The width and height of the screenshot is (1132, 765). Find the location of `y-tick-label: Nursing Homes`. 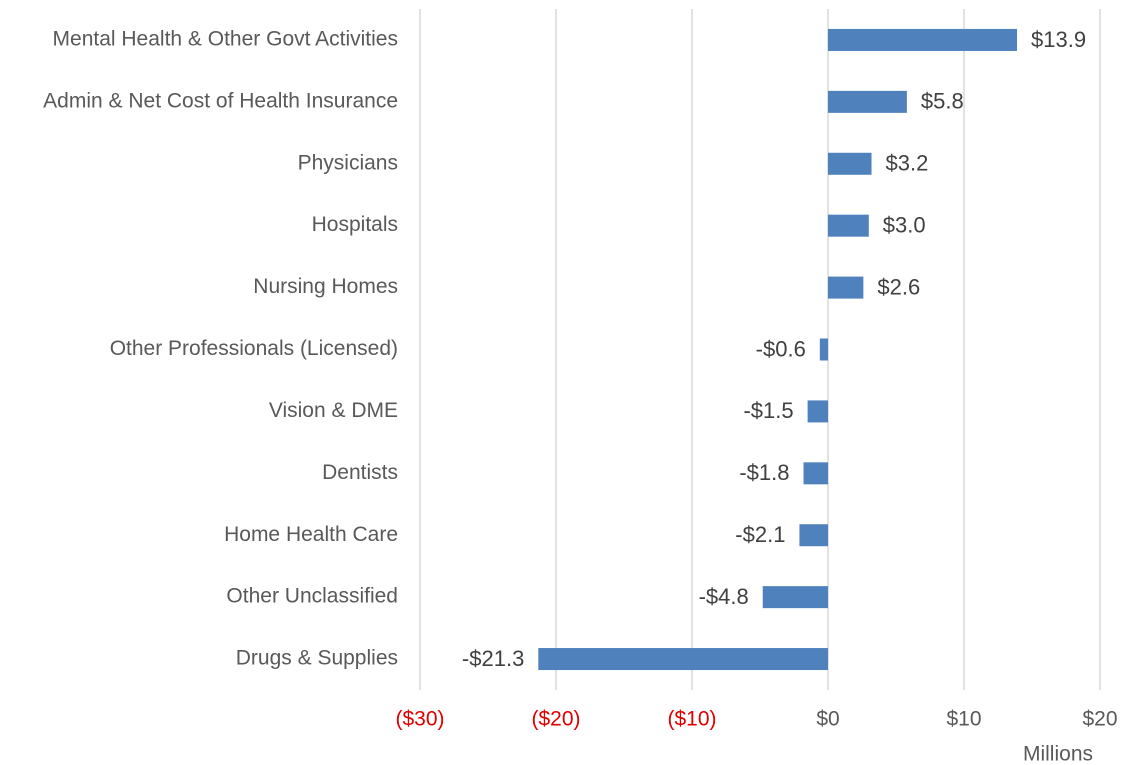

y-tick-label: Nursing Homes is located at coordinates (325, 286).